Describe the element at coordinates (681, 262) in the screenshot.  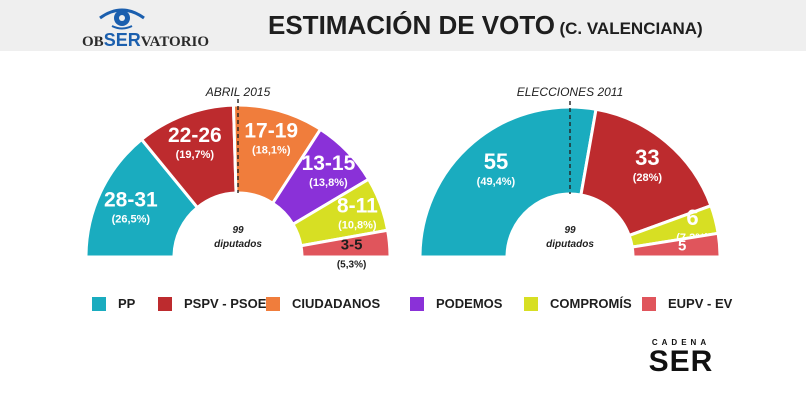
I see `slice-percent-eupv-ev: (5,9%)` at that location.